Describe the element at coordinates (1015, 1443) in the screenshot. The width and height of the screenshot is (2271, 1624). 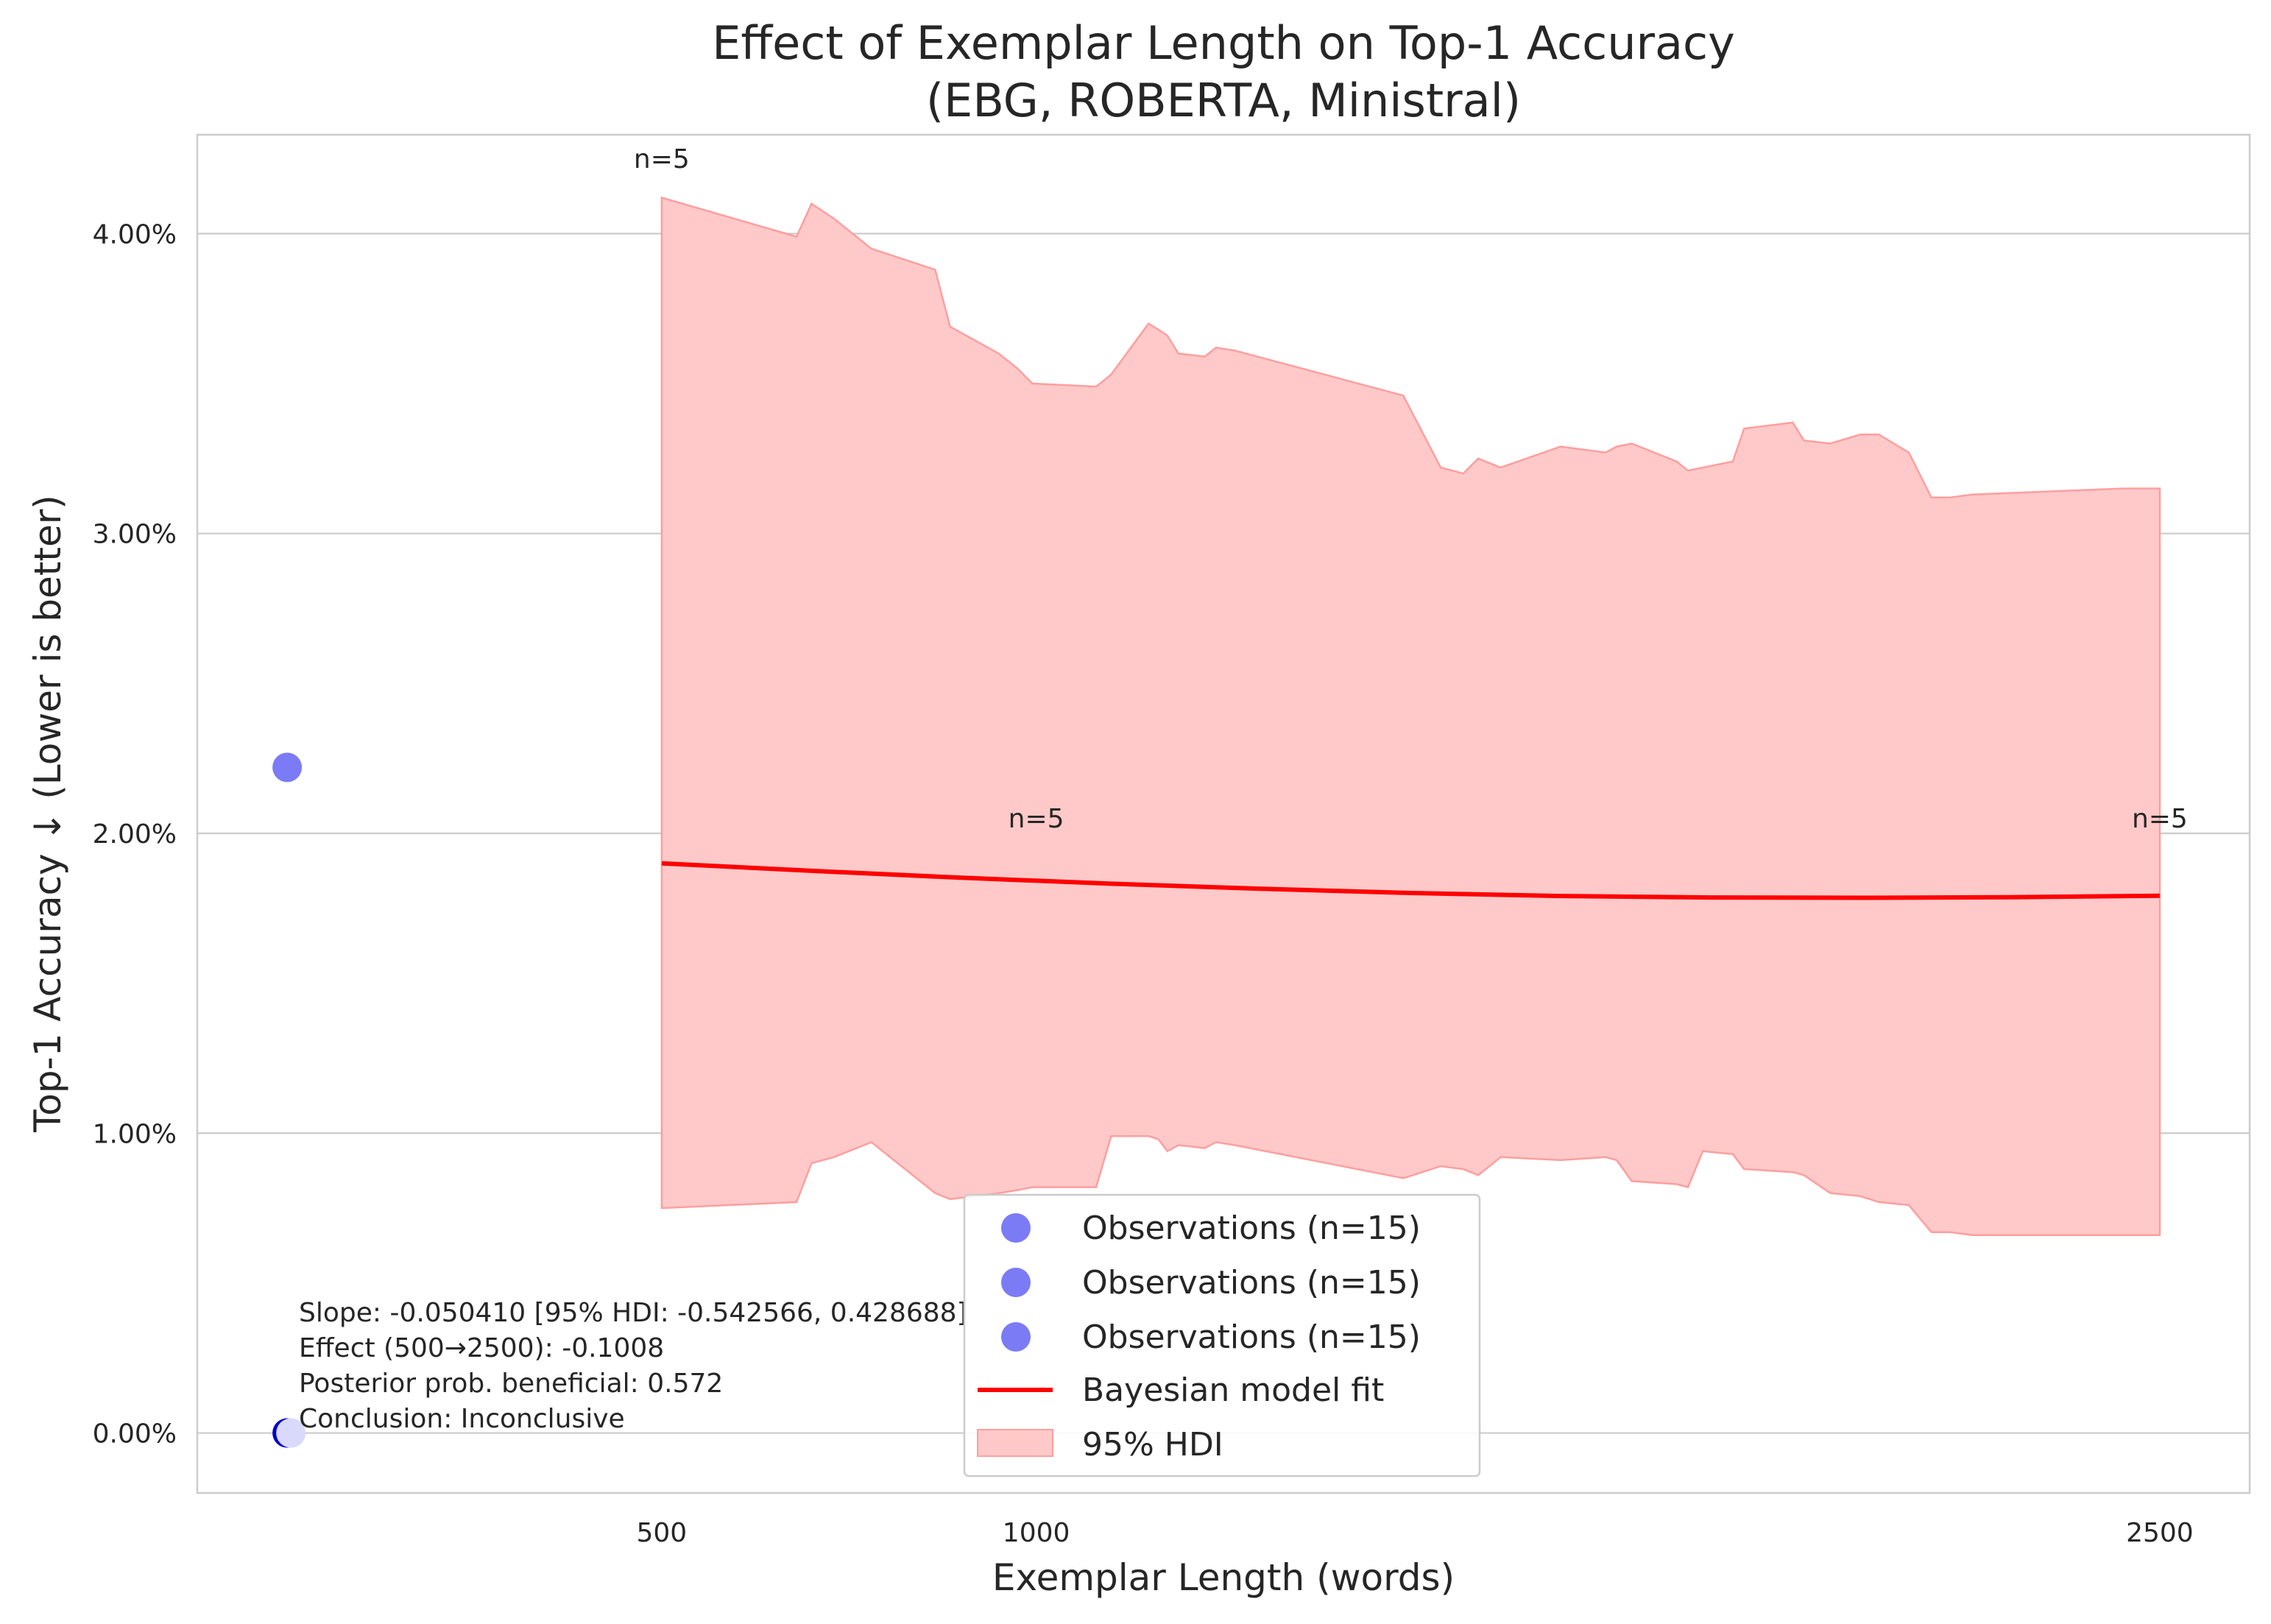
I see `legend-hdi-swatch` at that location.